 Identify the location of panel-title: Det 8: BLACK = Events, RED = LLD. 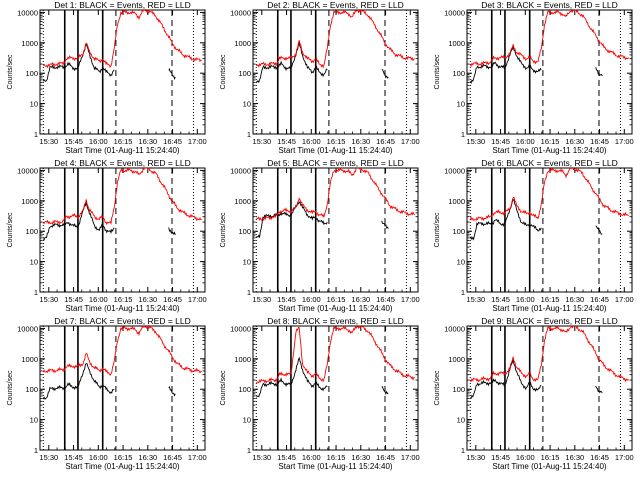
(335, 321).